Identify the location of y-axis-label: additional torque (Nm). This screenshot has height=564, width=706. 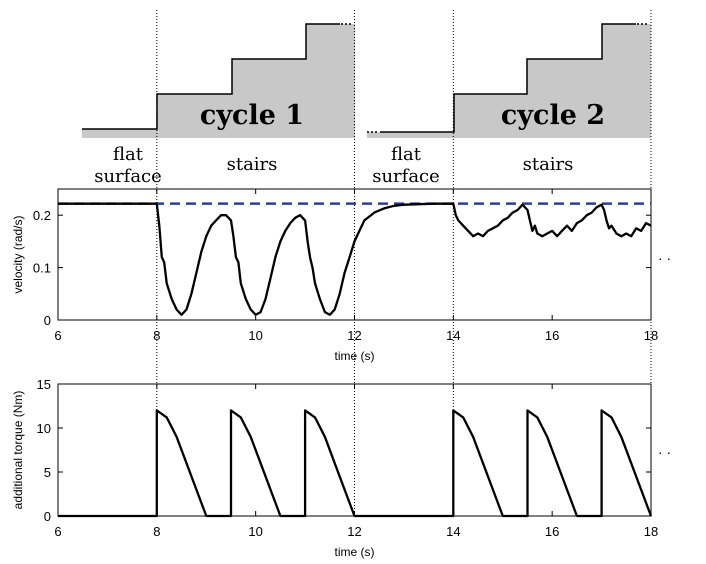
(18, 450).